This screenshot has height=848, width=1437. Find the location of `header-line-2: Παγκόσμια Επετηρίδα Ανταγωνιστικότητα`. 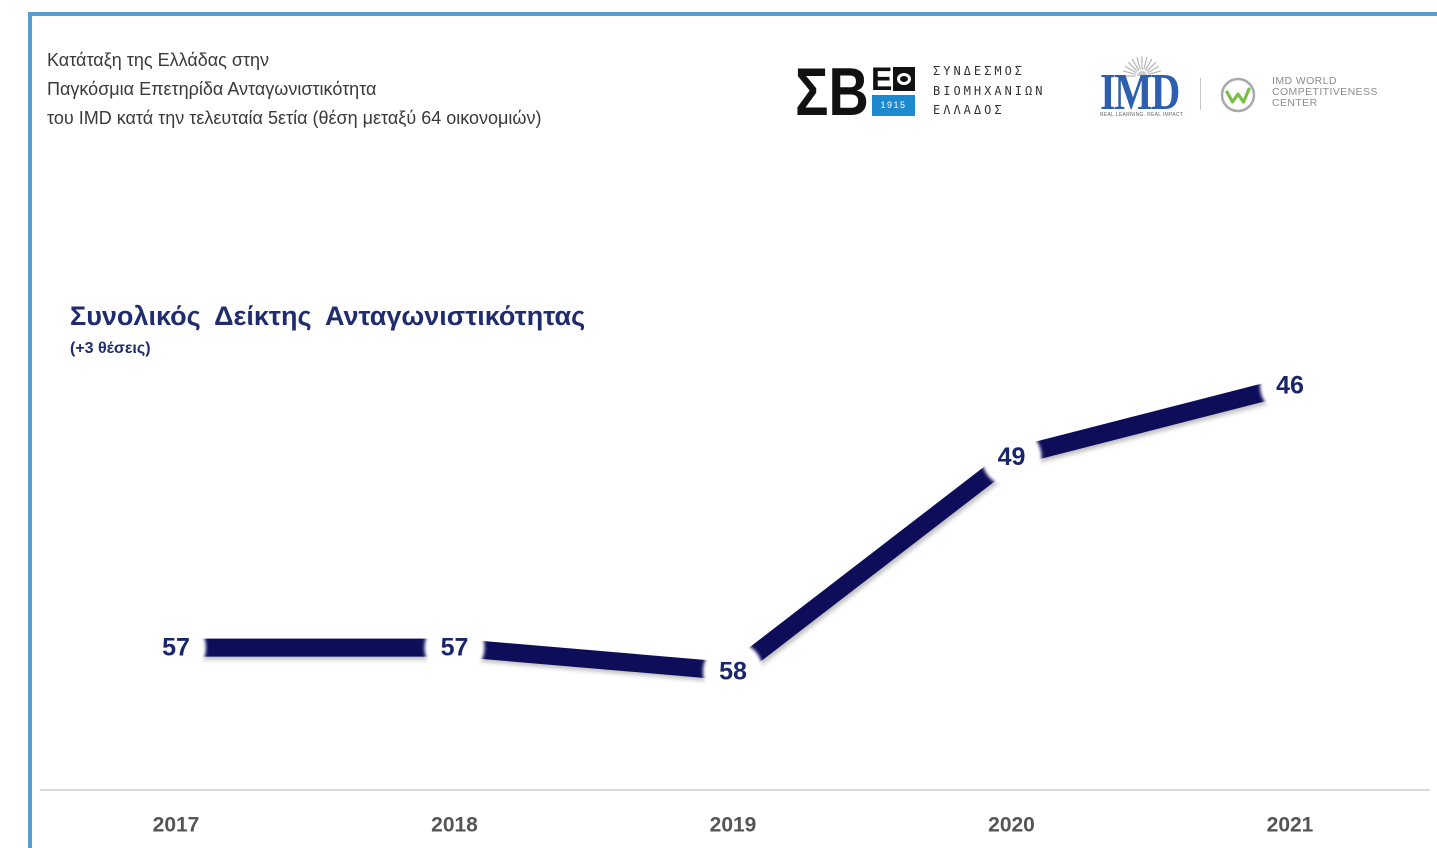

header-line-2: Παγκόσμια Επετηρίδα Ανταγωνιστικότητα is located at coordinates (212, 89).